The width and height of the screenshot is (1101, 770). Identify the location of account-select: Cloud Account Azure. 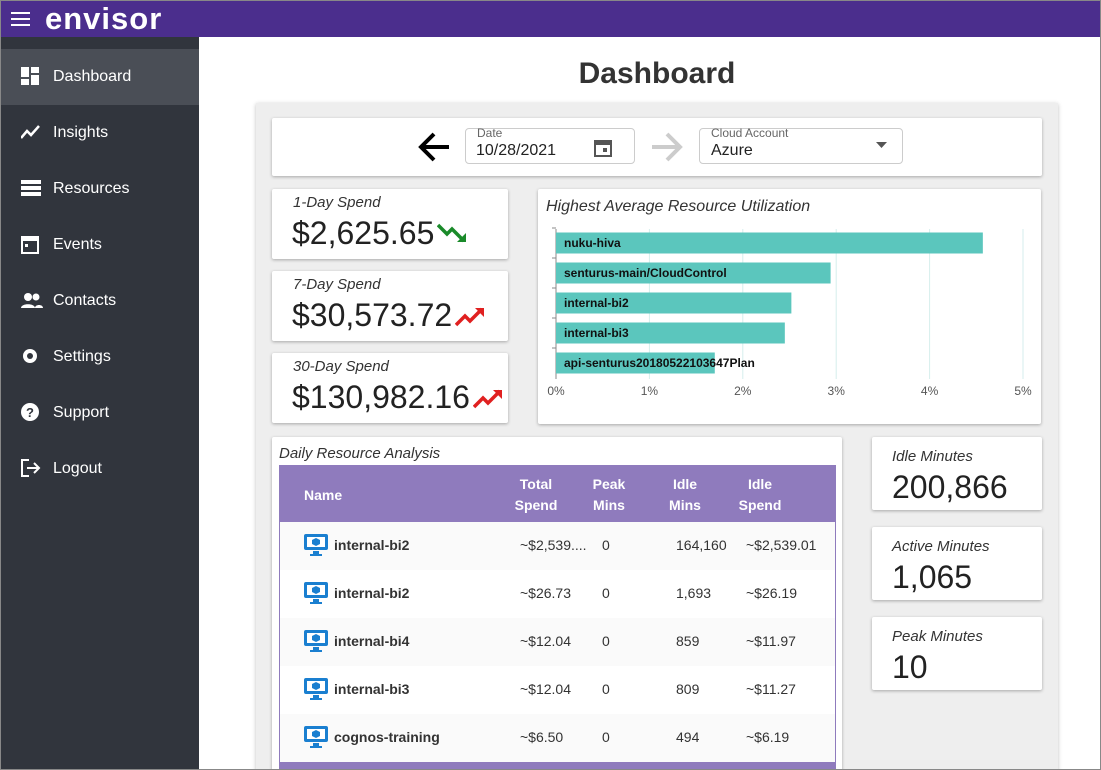
(801, 145).